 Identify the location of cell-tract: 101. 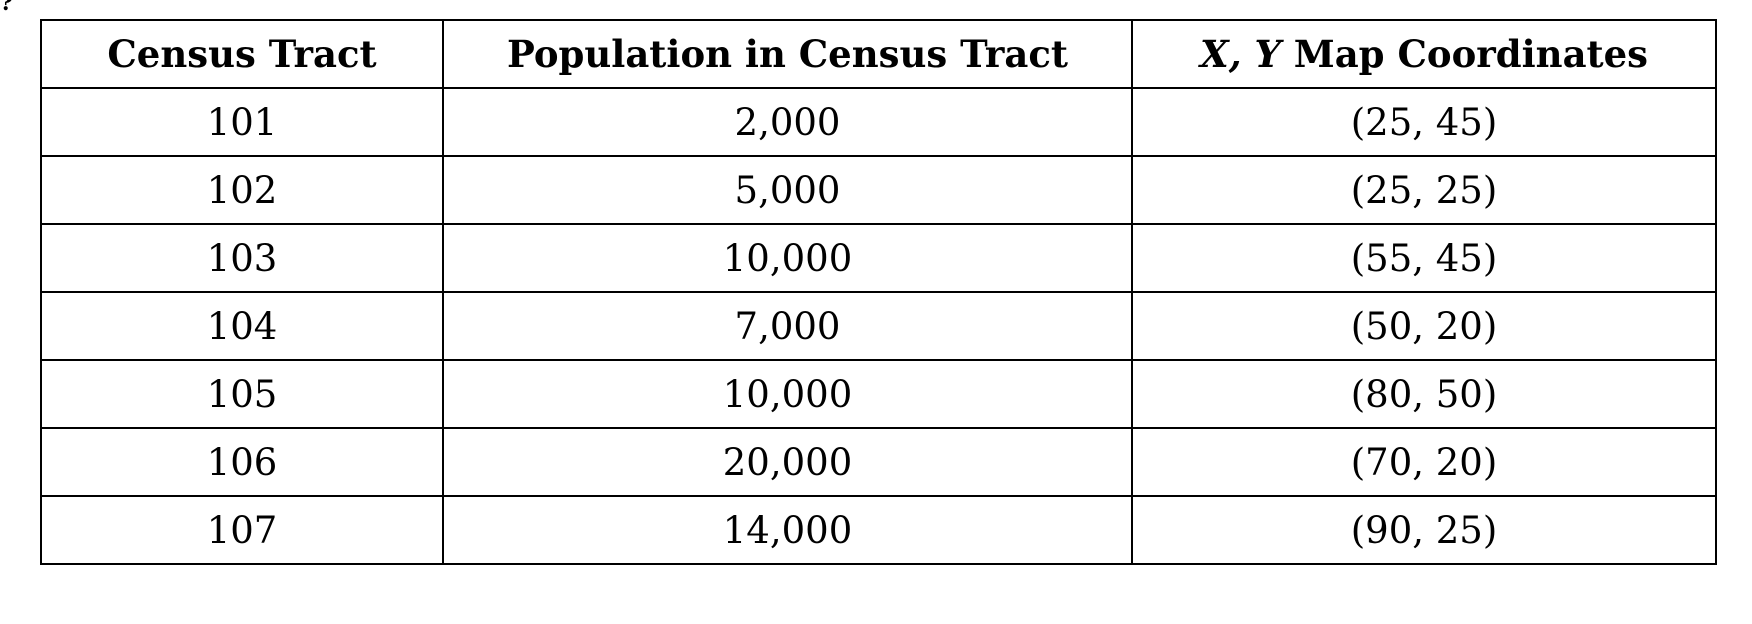
(242, 122).